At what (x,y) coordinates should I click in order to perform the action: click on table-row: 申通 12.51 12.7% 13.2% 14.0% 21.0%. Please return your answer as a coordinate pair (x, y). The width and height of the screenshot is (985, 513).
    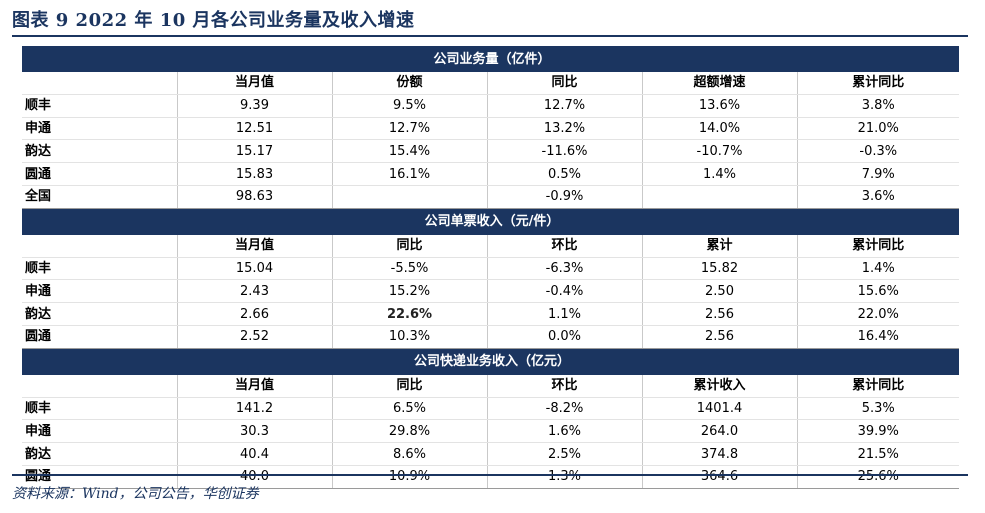
    Looking at the image, I should click on (491, 129).